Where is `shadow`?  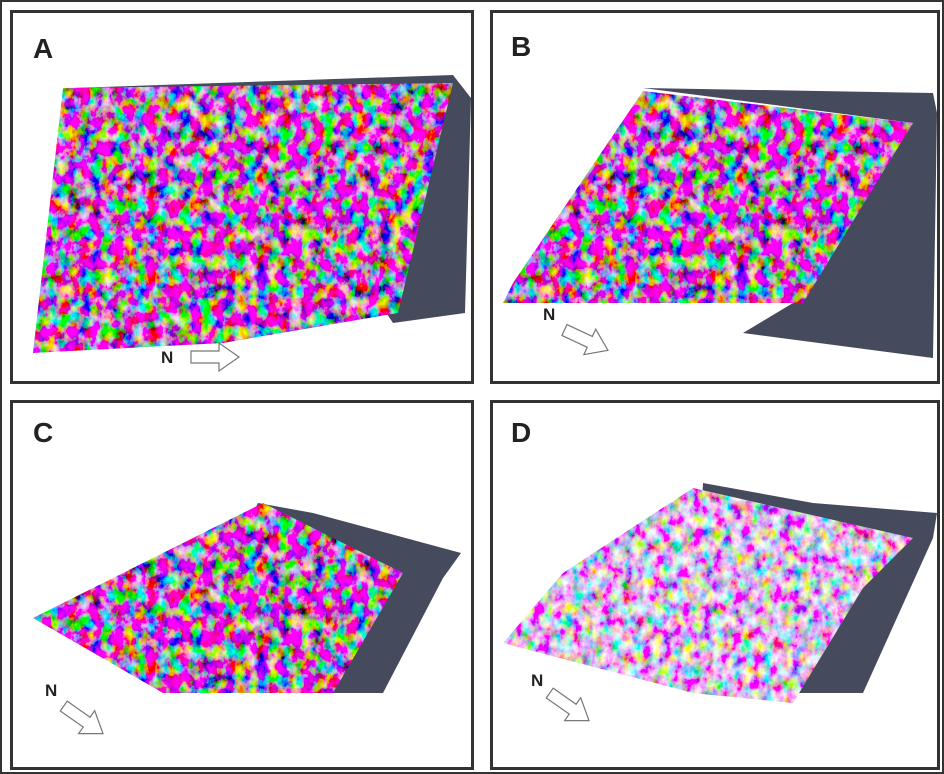
shadow is located at coordinates (790, 223).